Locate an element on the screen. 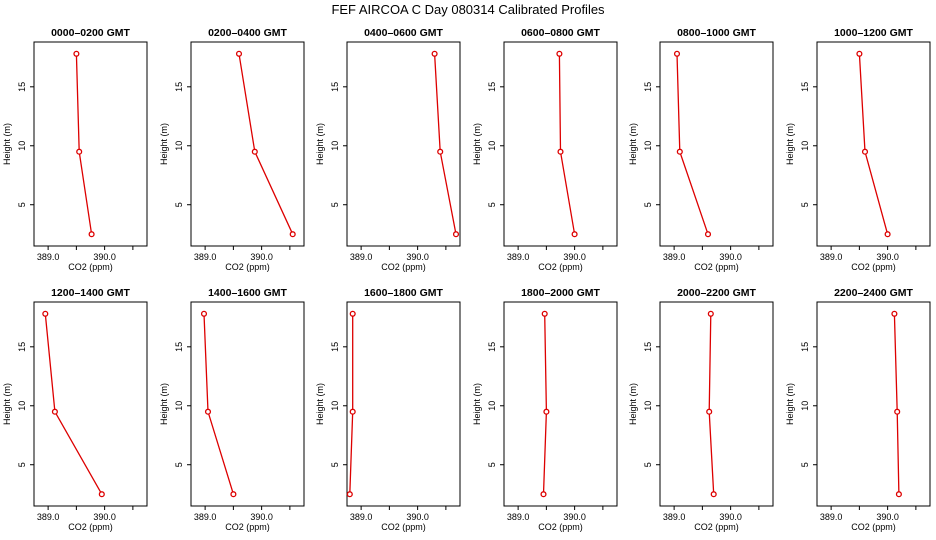  panel-title: 0200–0400 GMT is located at coordinates (247, 33).